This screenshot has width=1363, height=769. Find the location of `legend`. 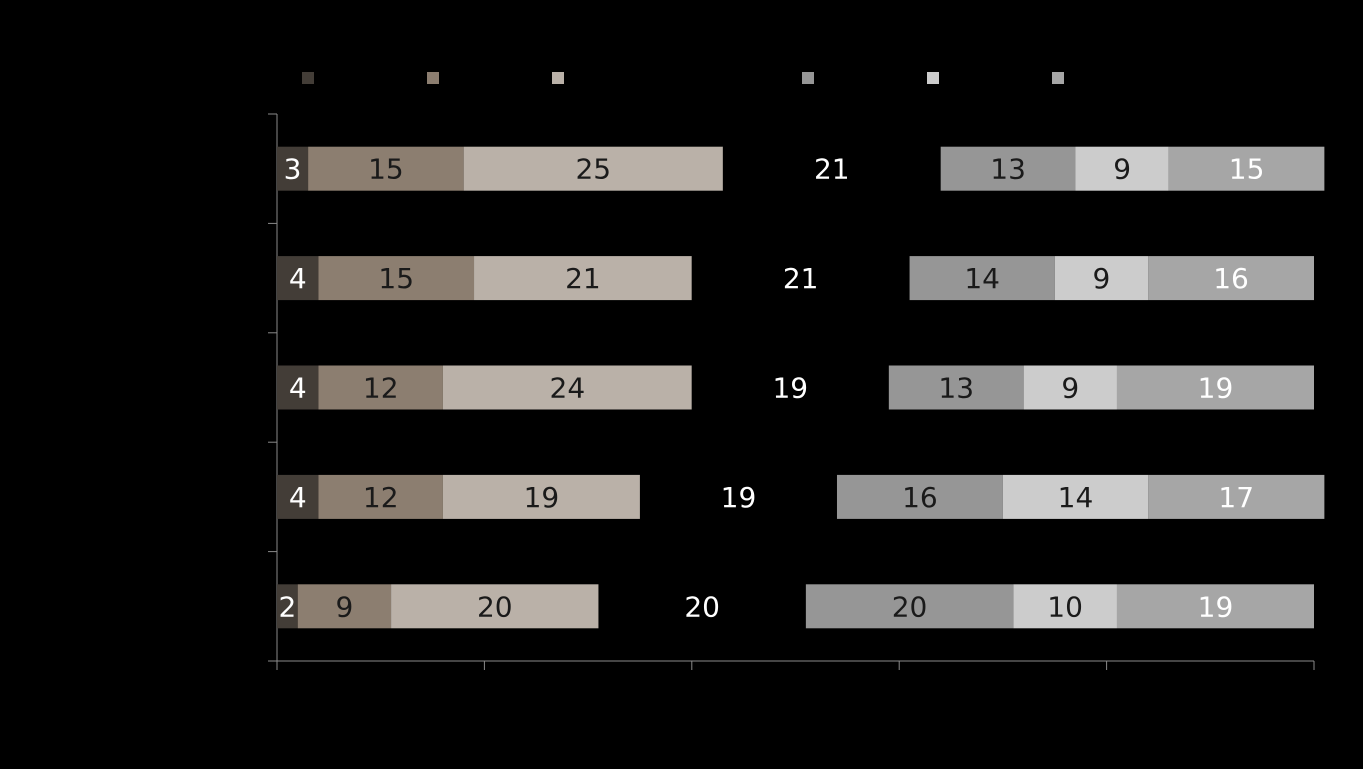

legend is located at coordinates (683, 78).